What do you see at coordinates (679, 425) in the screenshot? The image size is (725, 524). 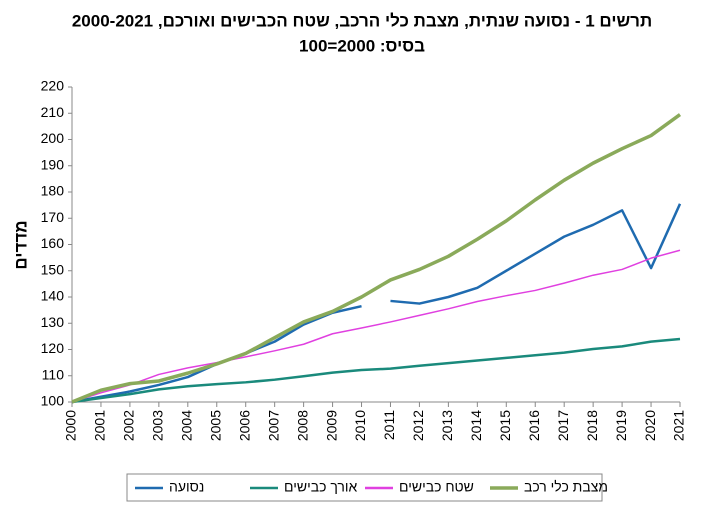 I see `x-tick-label: 2021` at bounding box center [679, 425].